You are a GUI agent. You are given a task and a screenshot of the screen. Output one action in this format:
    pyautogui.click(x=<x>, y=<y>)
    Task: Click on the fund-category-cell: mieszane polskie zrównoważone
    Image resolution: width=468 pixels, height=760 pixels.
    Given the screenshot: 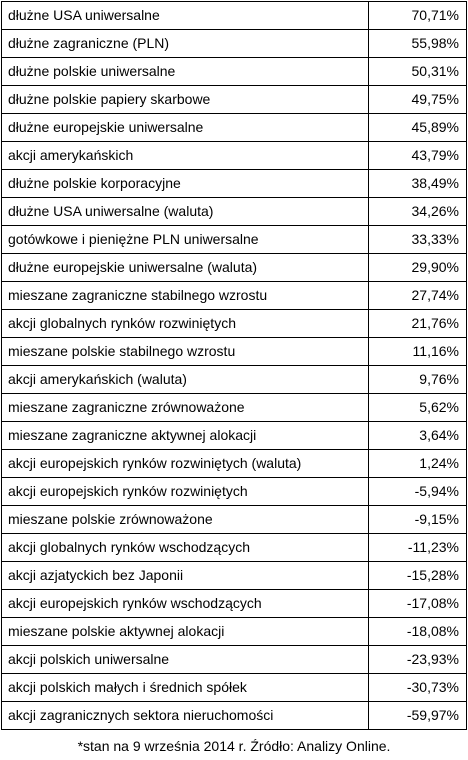 What is the action you would take?
    pyautogui.click(x=185, y=519)
    